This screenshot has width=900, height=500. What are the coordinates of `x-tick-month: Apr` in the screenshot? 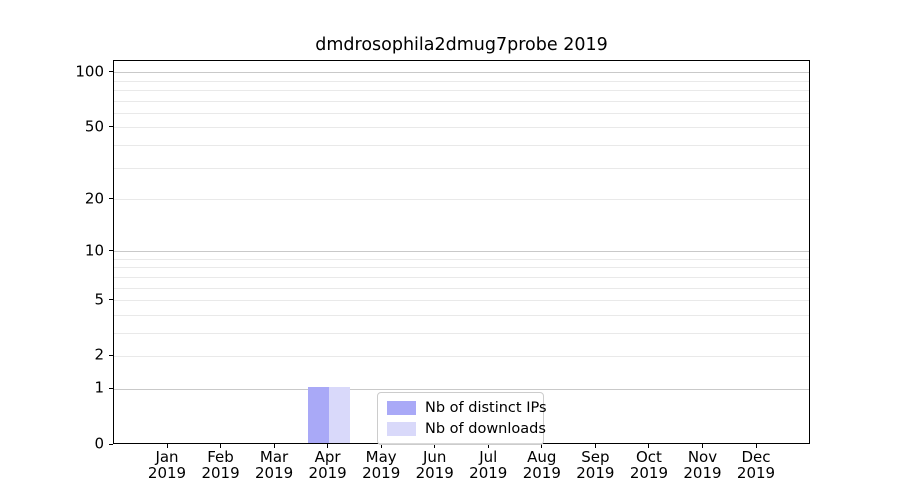 It's located at (327, 457).